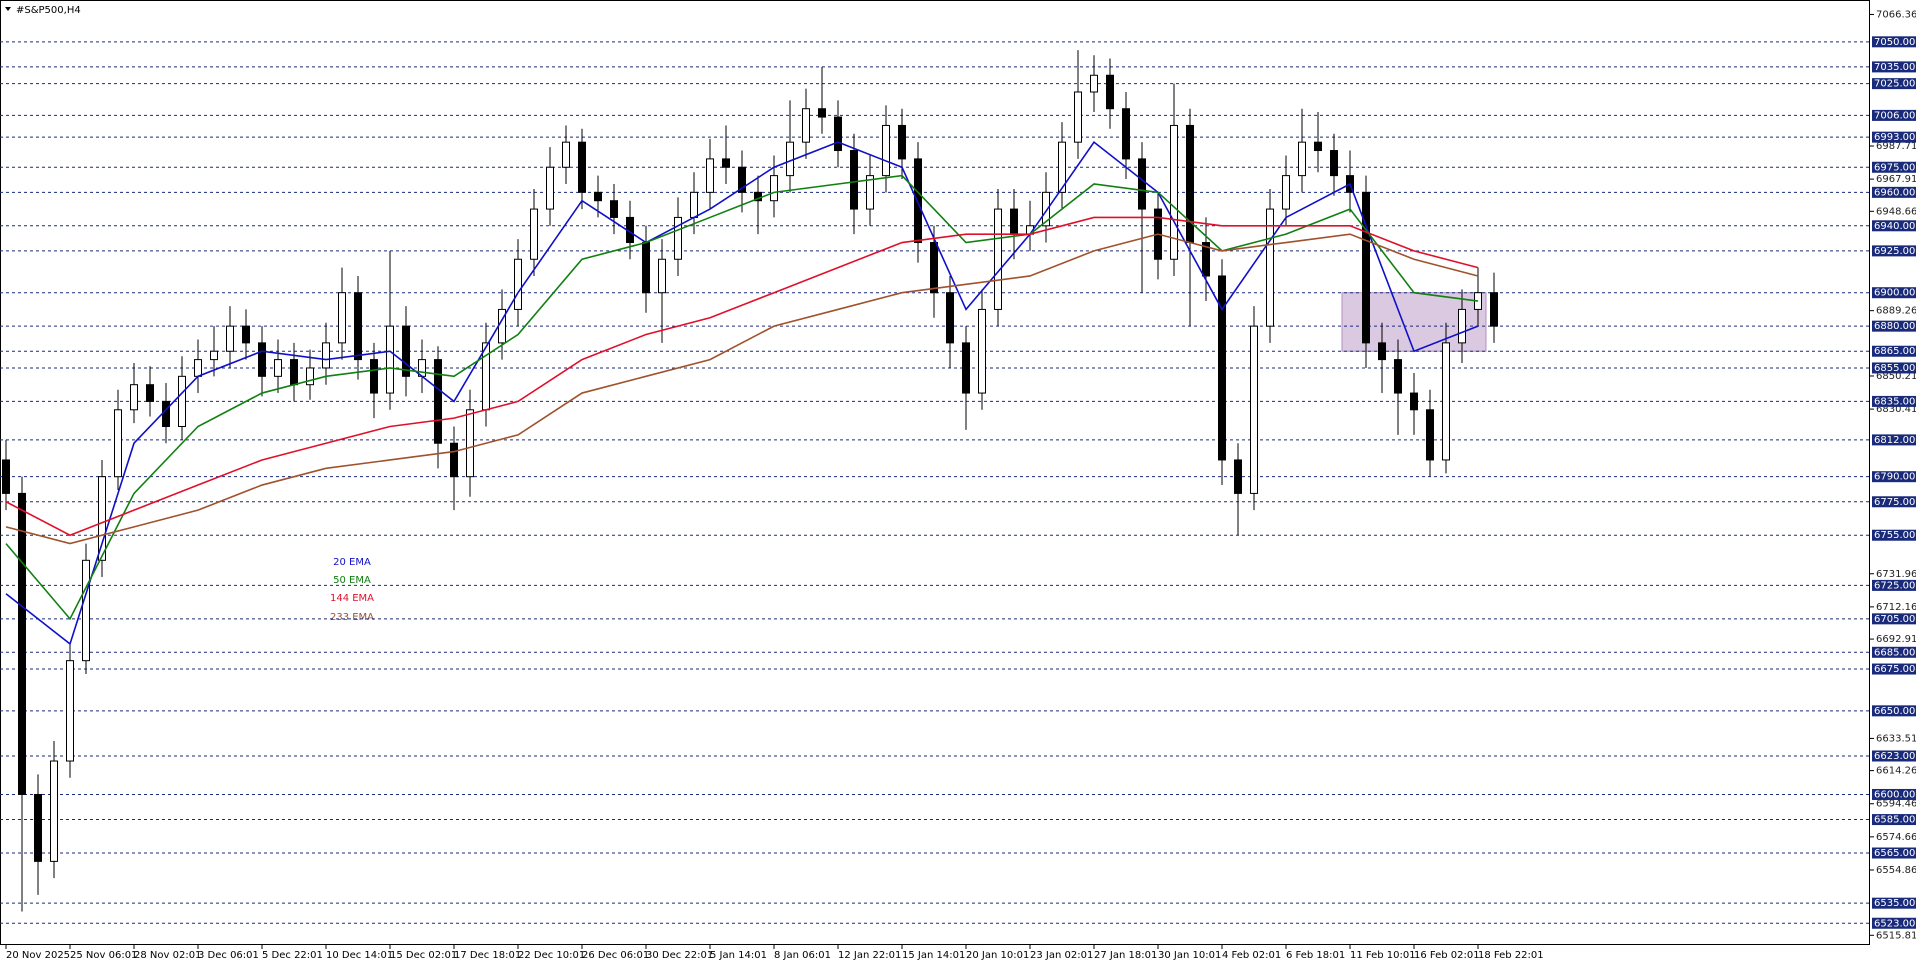 Image resolution: width=1916 pixels, height=963 pixels. What do you see at coordinates (359, 955) in the screenshot?
I see `x-tick-label: 10 Dec 14:01` at bounding box center [359, 955].